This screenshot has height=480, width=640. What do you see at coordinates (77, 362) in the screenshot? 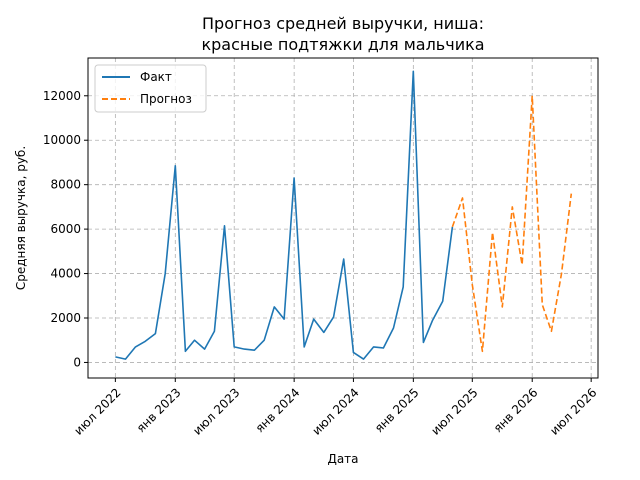
I see `y-tick-label: 0` at bounding box center [77, 362].